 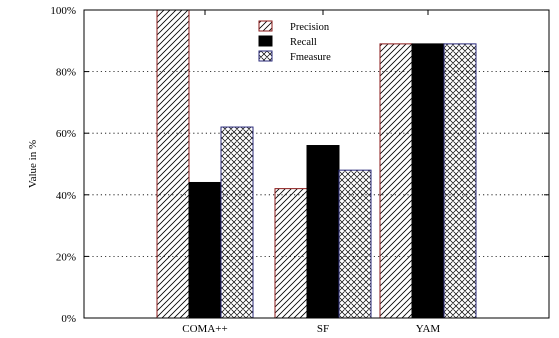 I want to click on y-tick-label: 40%, so click(x=66, y=196).